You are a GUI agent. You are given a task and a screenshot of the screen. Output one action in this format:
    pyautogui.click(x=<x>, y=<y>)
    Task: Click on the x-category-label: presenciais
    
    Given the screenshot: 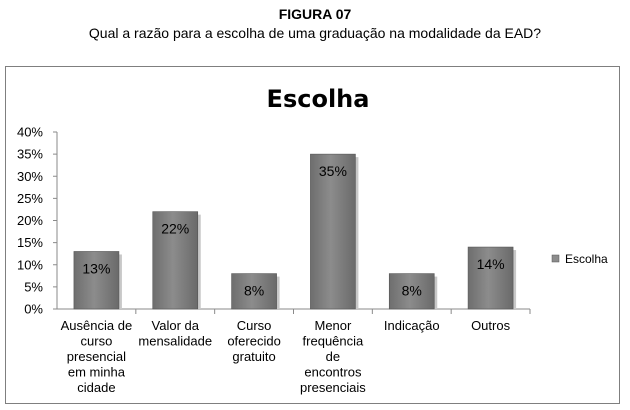 What is the action you would take?
    pyautogui.click(x=333, y=387)
    